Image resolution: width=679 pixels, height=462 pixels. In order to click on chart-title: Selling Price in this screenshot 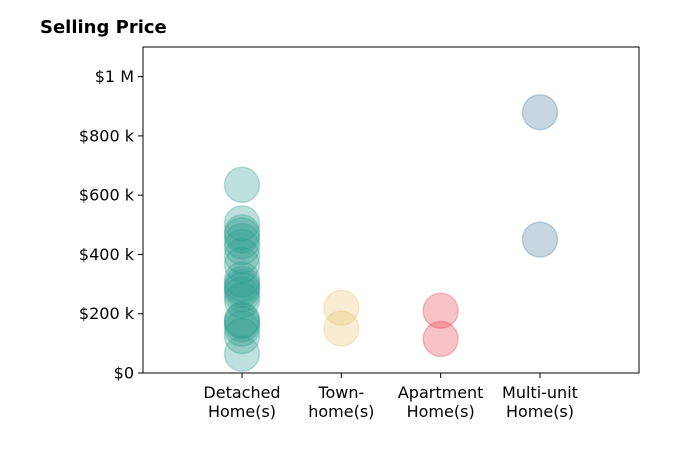, I will do `click(103, 27)`.